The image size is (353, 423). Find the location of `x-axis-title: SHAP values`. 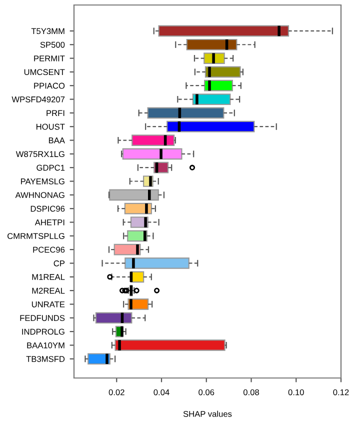

x-axis-title: SHAP values is located at coordinates (207, 413).